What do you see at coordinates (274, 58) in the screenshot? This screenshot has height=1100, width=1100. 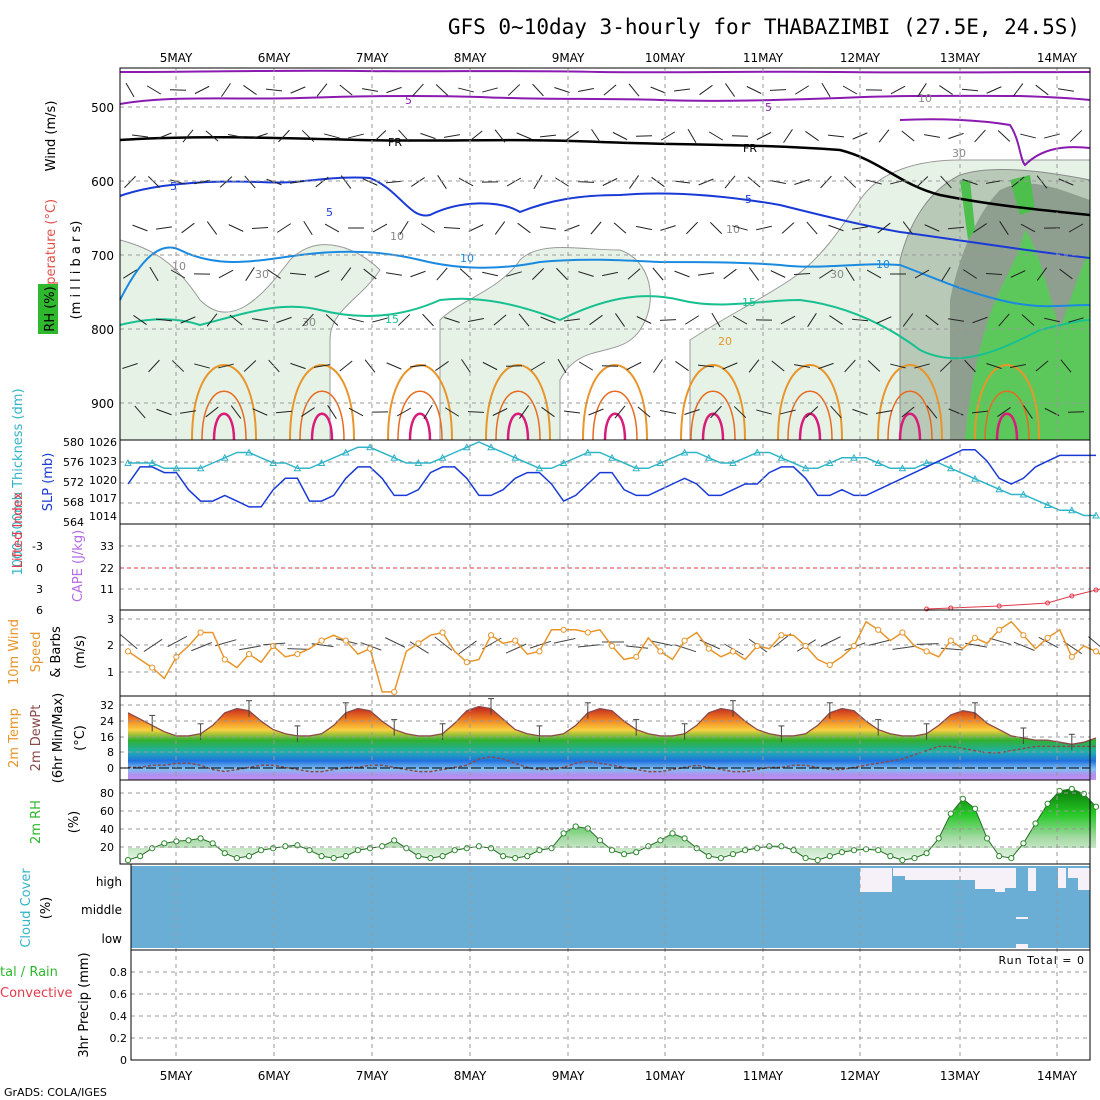 I see `date-label: 6MAY` at bounding box center [274, 58].